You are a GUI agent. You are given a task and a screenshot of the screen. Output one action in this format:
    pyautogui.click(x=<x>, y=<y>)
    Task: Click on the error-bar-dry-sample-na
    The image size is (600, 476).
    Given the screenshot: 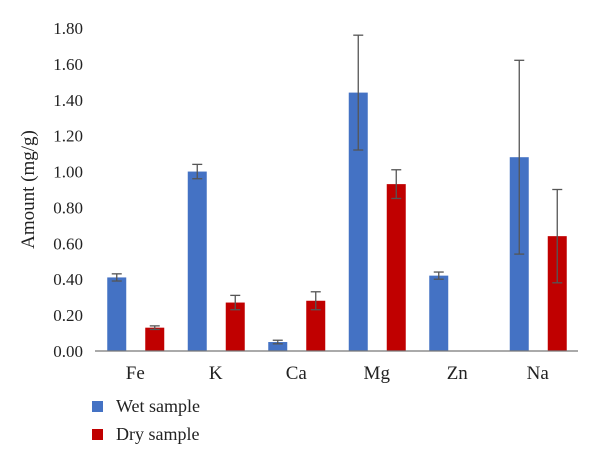 What is the action you would take?
    pyautogui.click(x=557, y=236)
    